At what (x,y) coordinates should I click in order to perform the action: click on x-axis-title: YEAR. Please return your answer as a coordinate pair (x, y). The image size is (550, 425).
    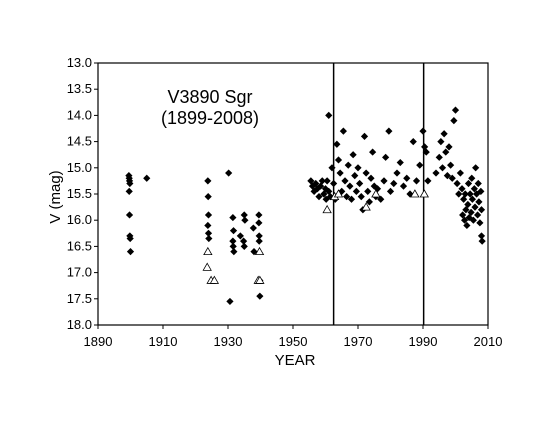
    Looking at the image, I should click on (295, 360).